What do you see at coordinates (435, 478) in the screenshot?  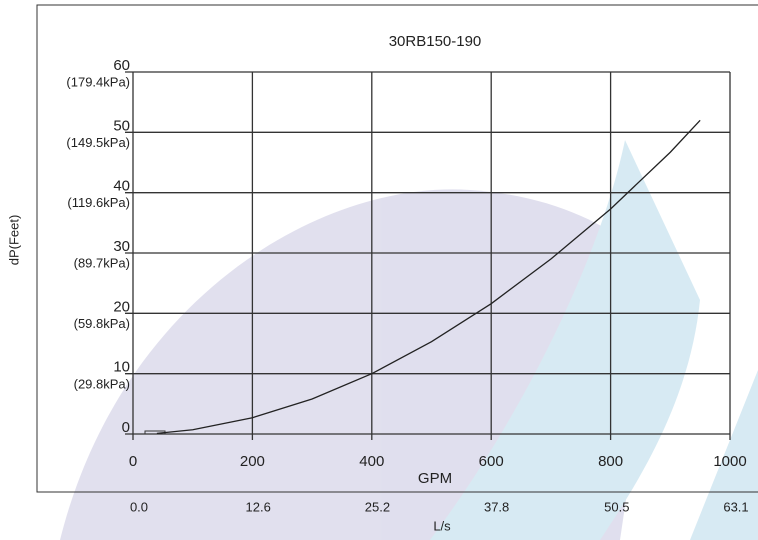 I see `x-axis-label: GPM` at bounding box center [435, 478].